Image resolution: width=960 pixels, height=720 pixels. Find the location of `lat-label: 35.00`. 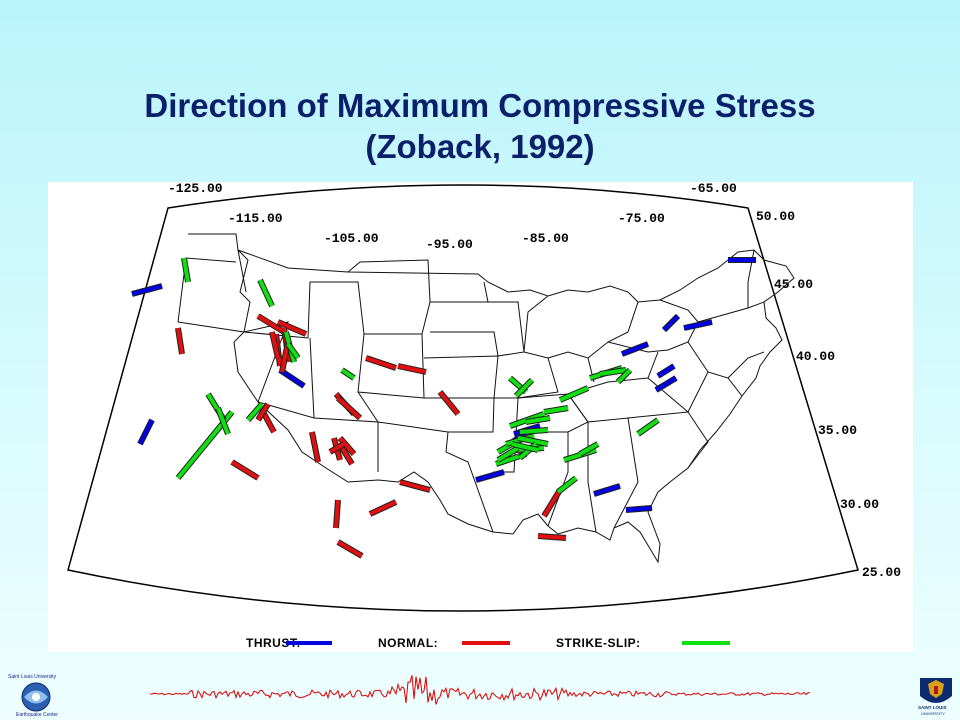

lat-label: 35.00 is located at coordinates (837, 430).